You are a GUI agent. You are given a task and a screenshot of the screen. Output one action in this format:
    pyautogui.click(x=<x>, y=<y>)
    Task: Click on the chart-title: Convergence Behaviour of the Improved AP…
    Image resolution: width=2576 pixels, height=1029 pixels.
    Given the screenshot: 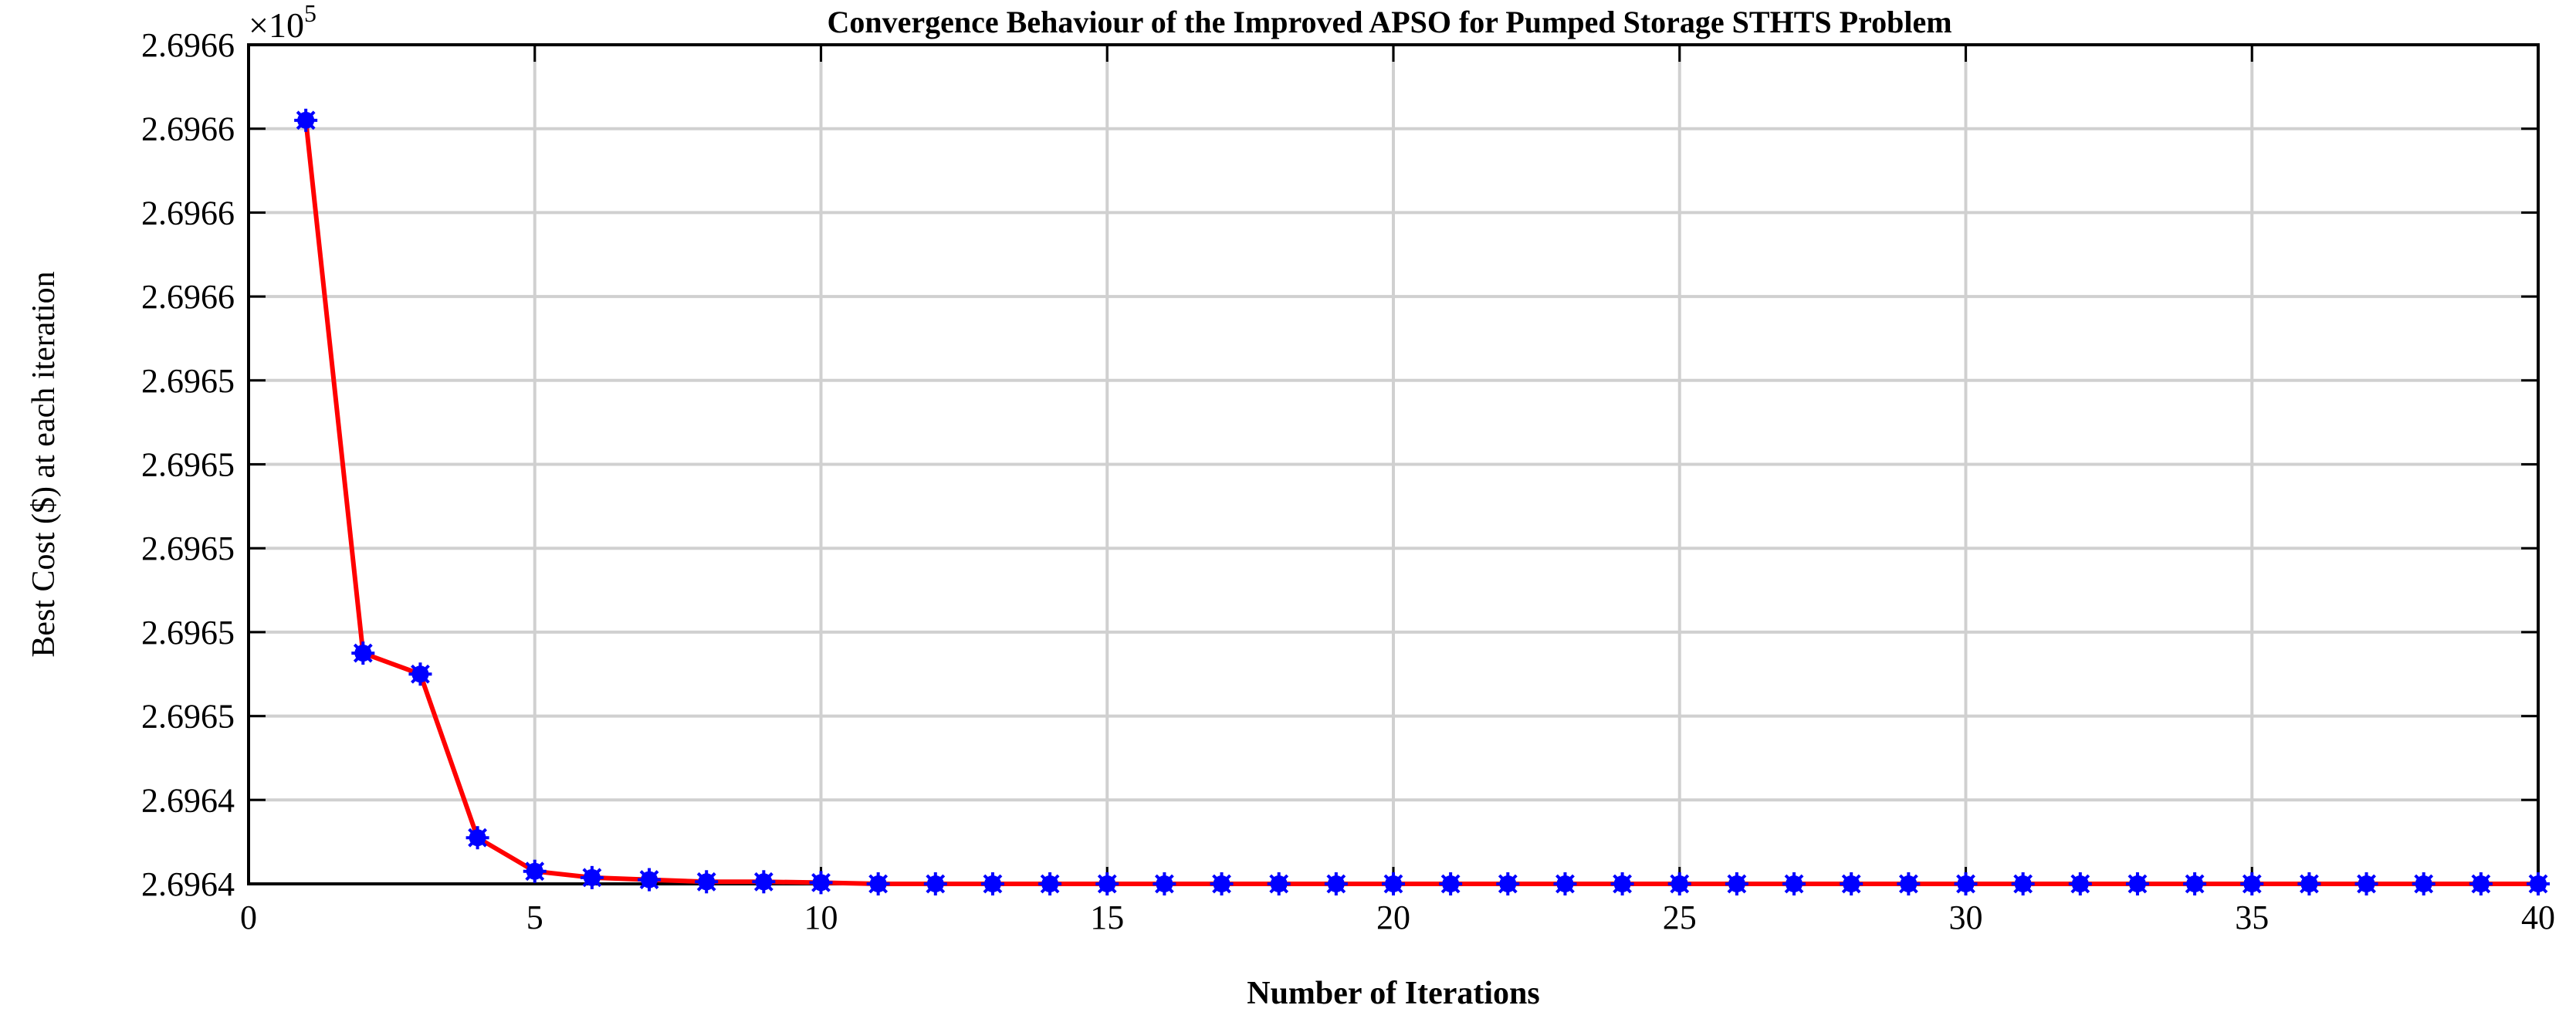 What is the action you would take?
    pyautogui.click(x=1389, y=22)
    